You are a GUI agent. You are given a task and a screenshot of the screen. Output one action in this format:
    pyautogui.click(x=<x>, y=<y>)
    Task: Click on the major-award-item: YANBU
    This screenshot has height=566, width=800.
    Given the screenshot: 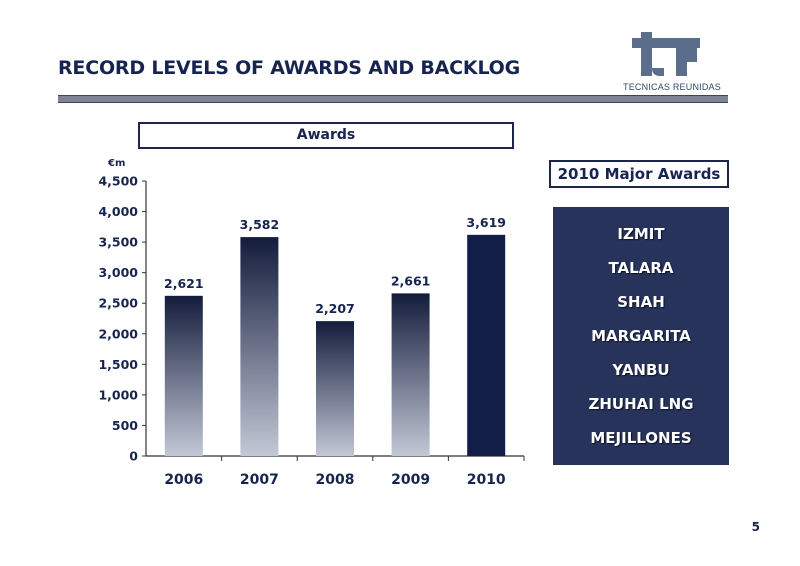 What is the action you would take?
    pyautogui.click(x=641, y=370)
    